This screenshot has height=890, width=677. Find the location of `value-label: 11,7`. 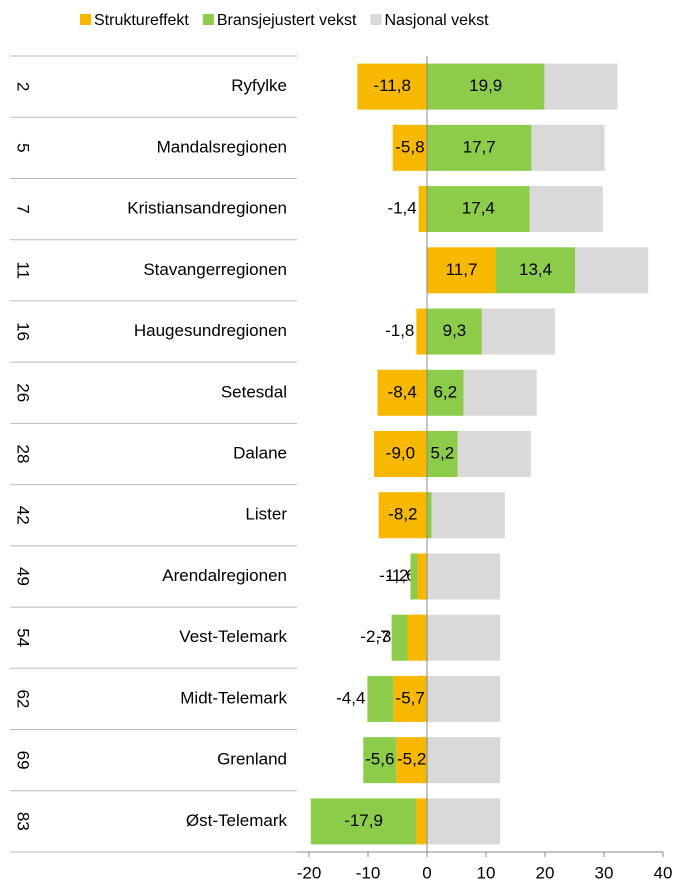

value-label: 11,7 is located at coordinates (462, 269).